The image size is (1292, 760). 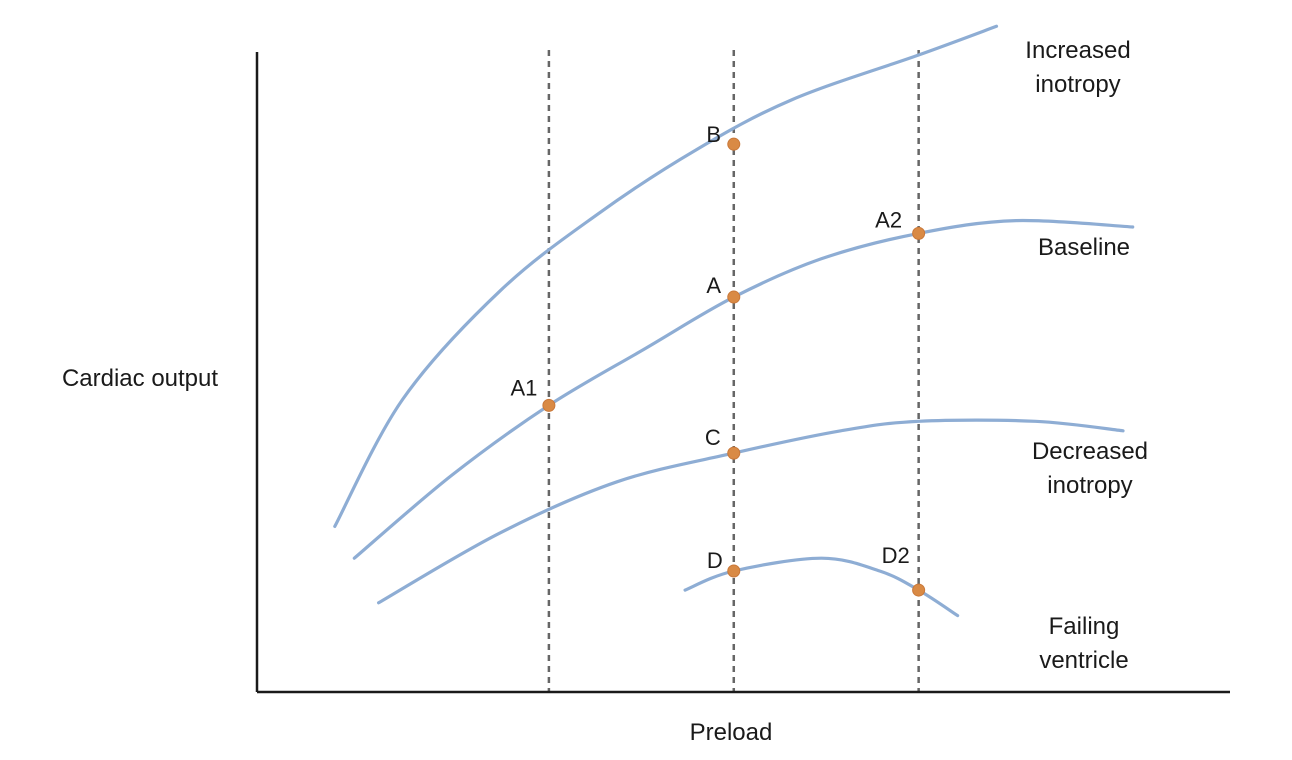 What do you see at coordinates (1084, 247) in the screenshot?
I see `label-baseline: Baseline` at bounding box center [1084, 247].